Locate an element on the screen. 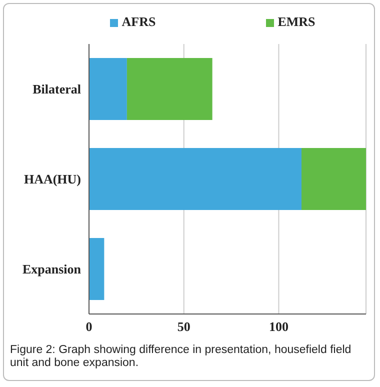 The image size is (380, 387). x-tick-label: 0 is located at coordinates (89, 326).